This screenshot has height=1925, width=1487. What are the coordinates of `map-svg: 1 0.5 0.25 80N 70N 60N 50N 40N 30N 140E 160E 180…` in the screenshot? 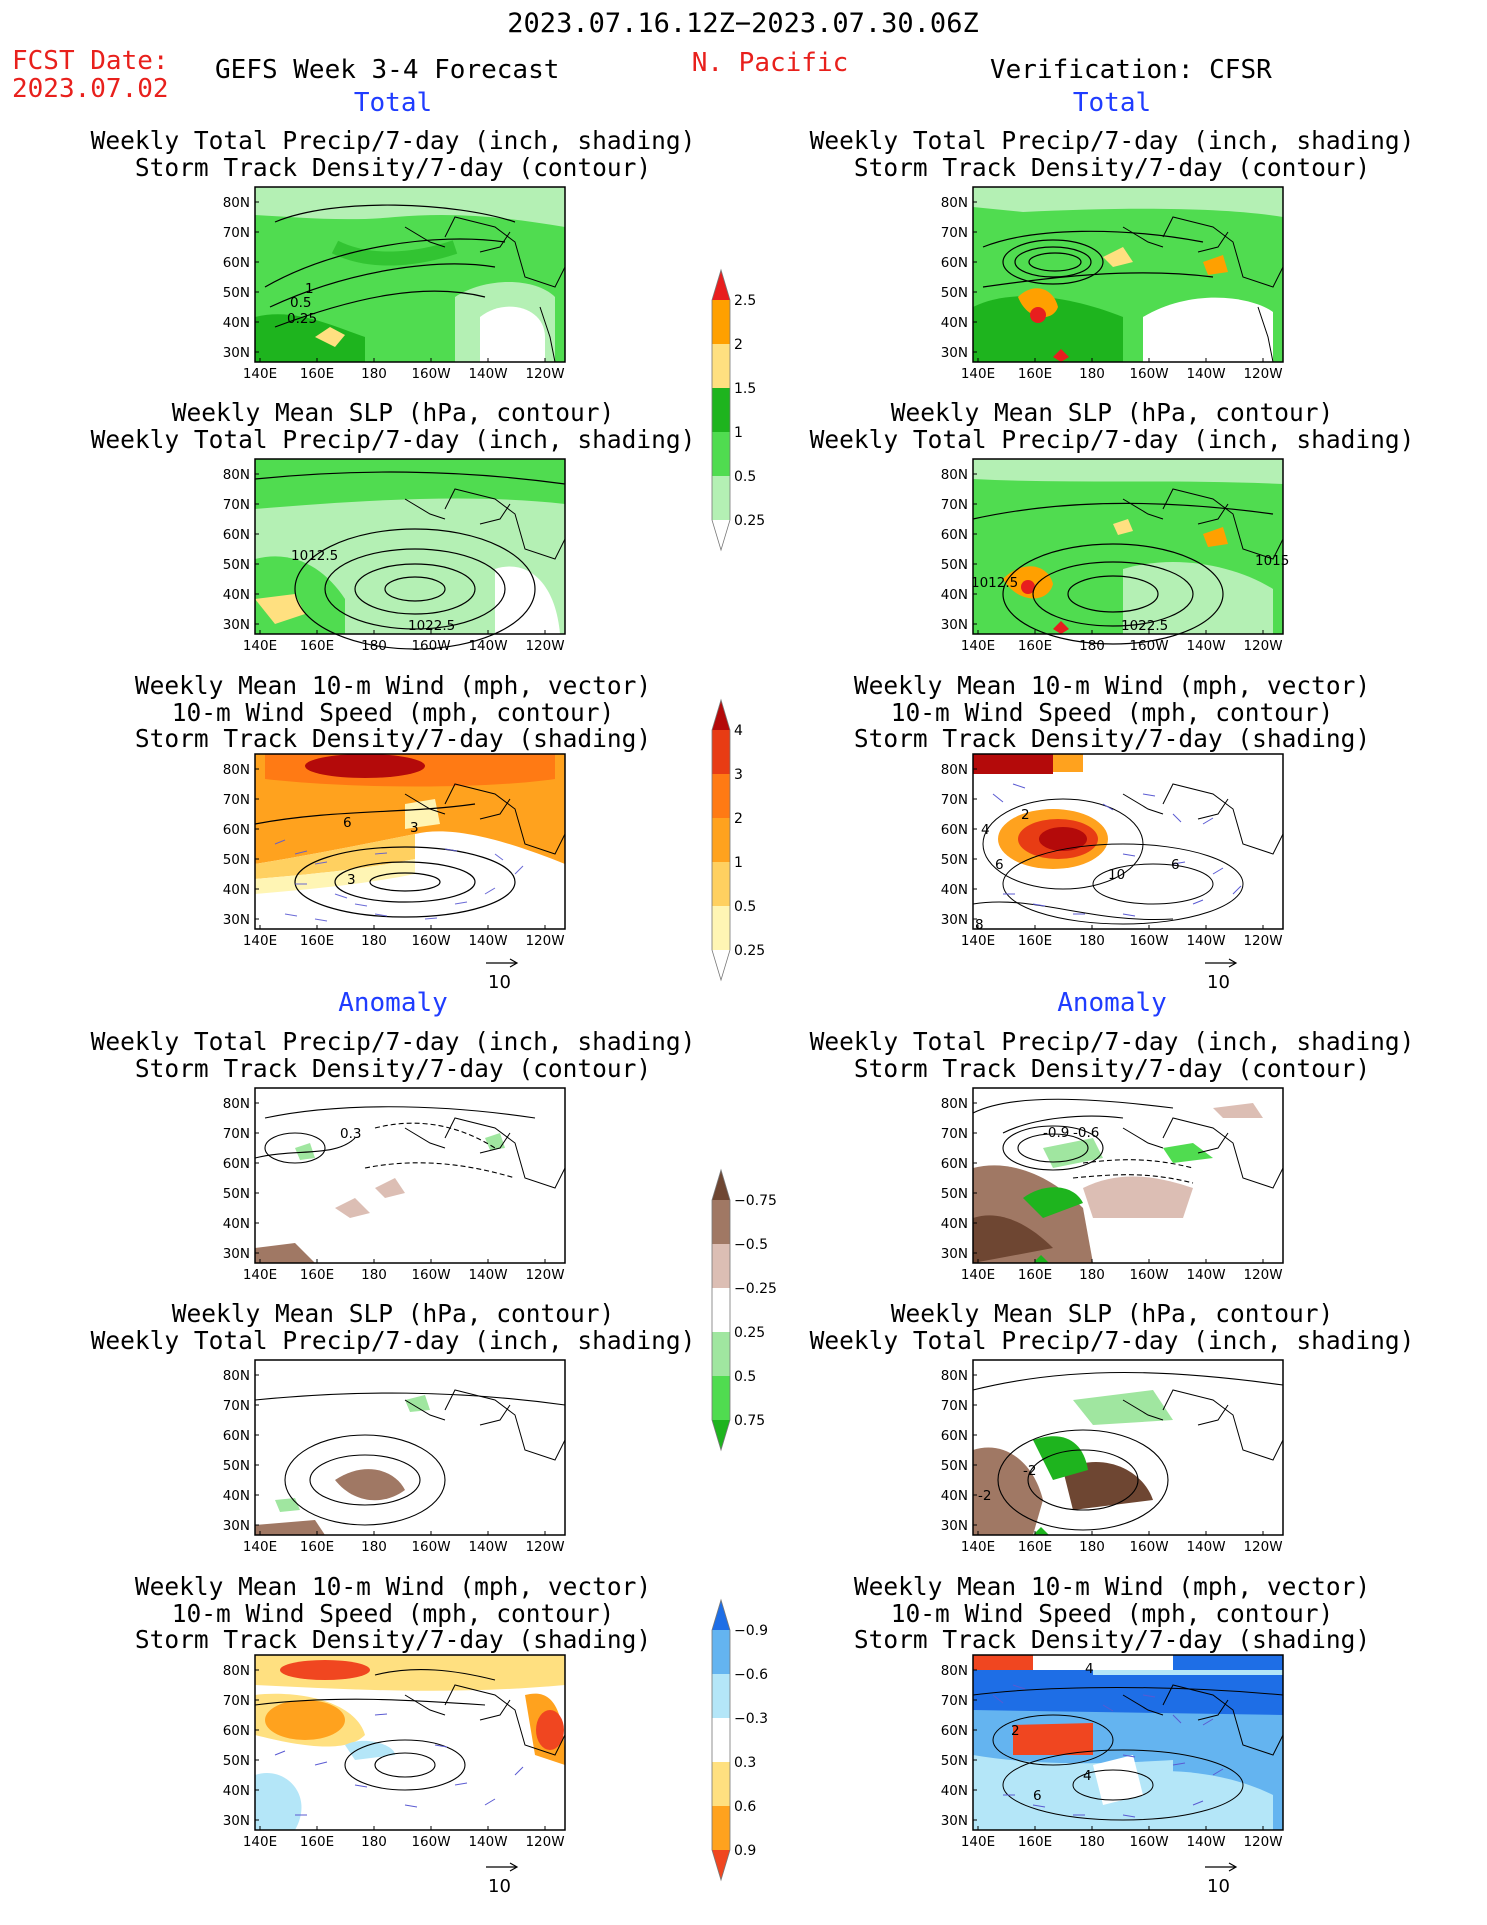 It's located at (394, 284).